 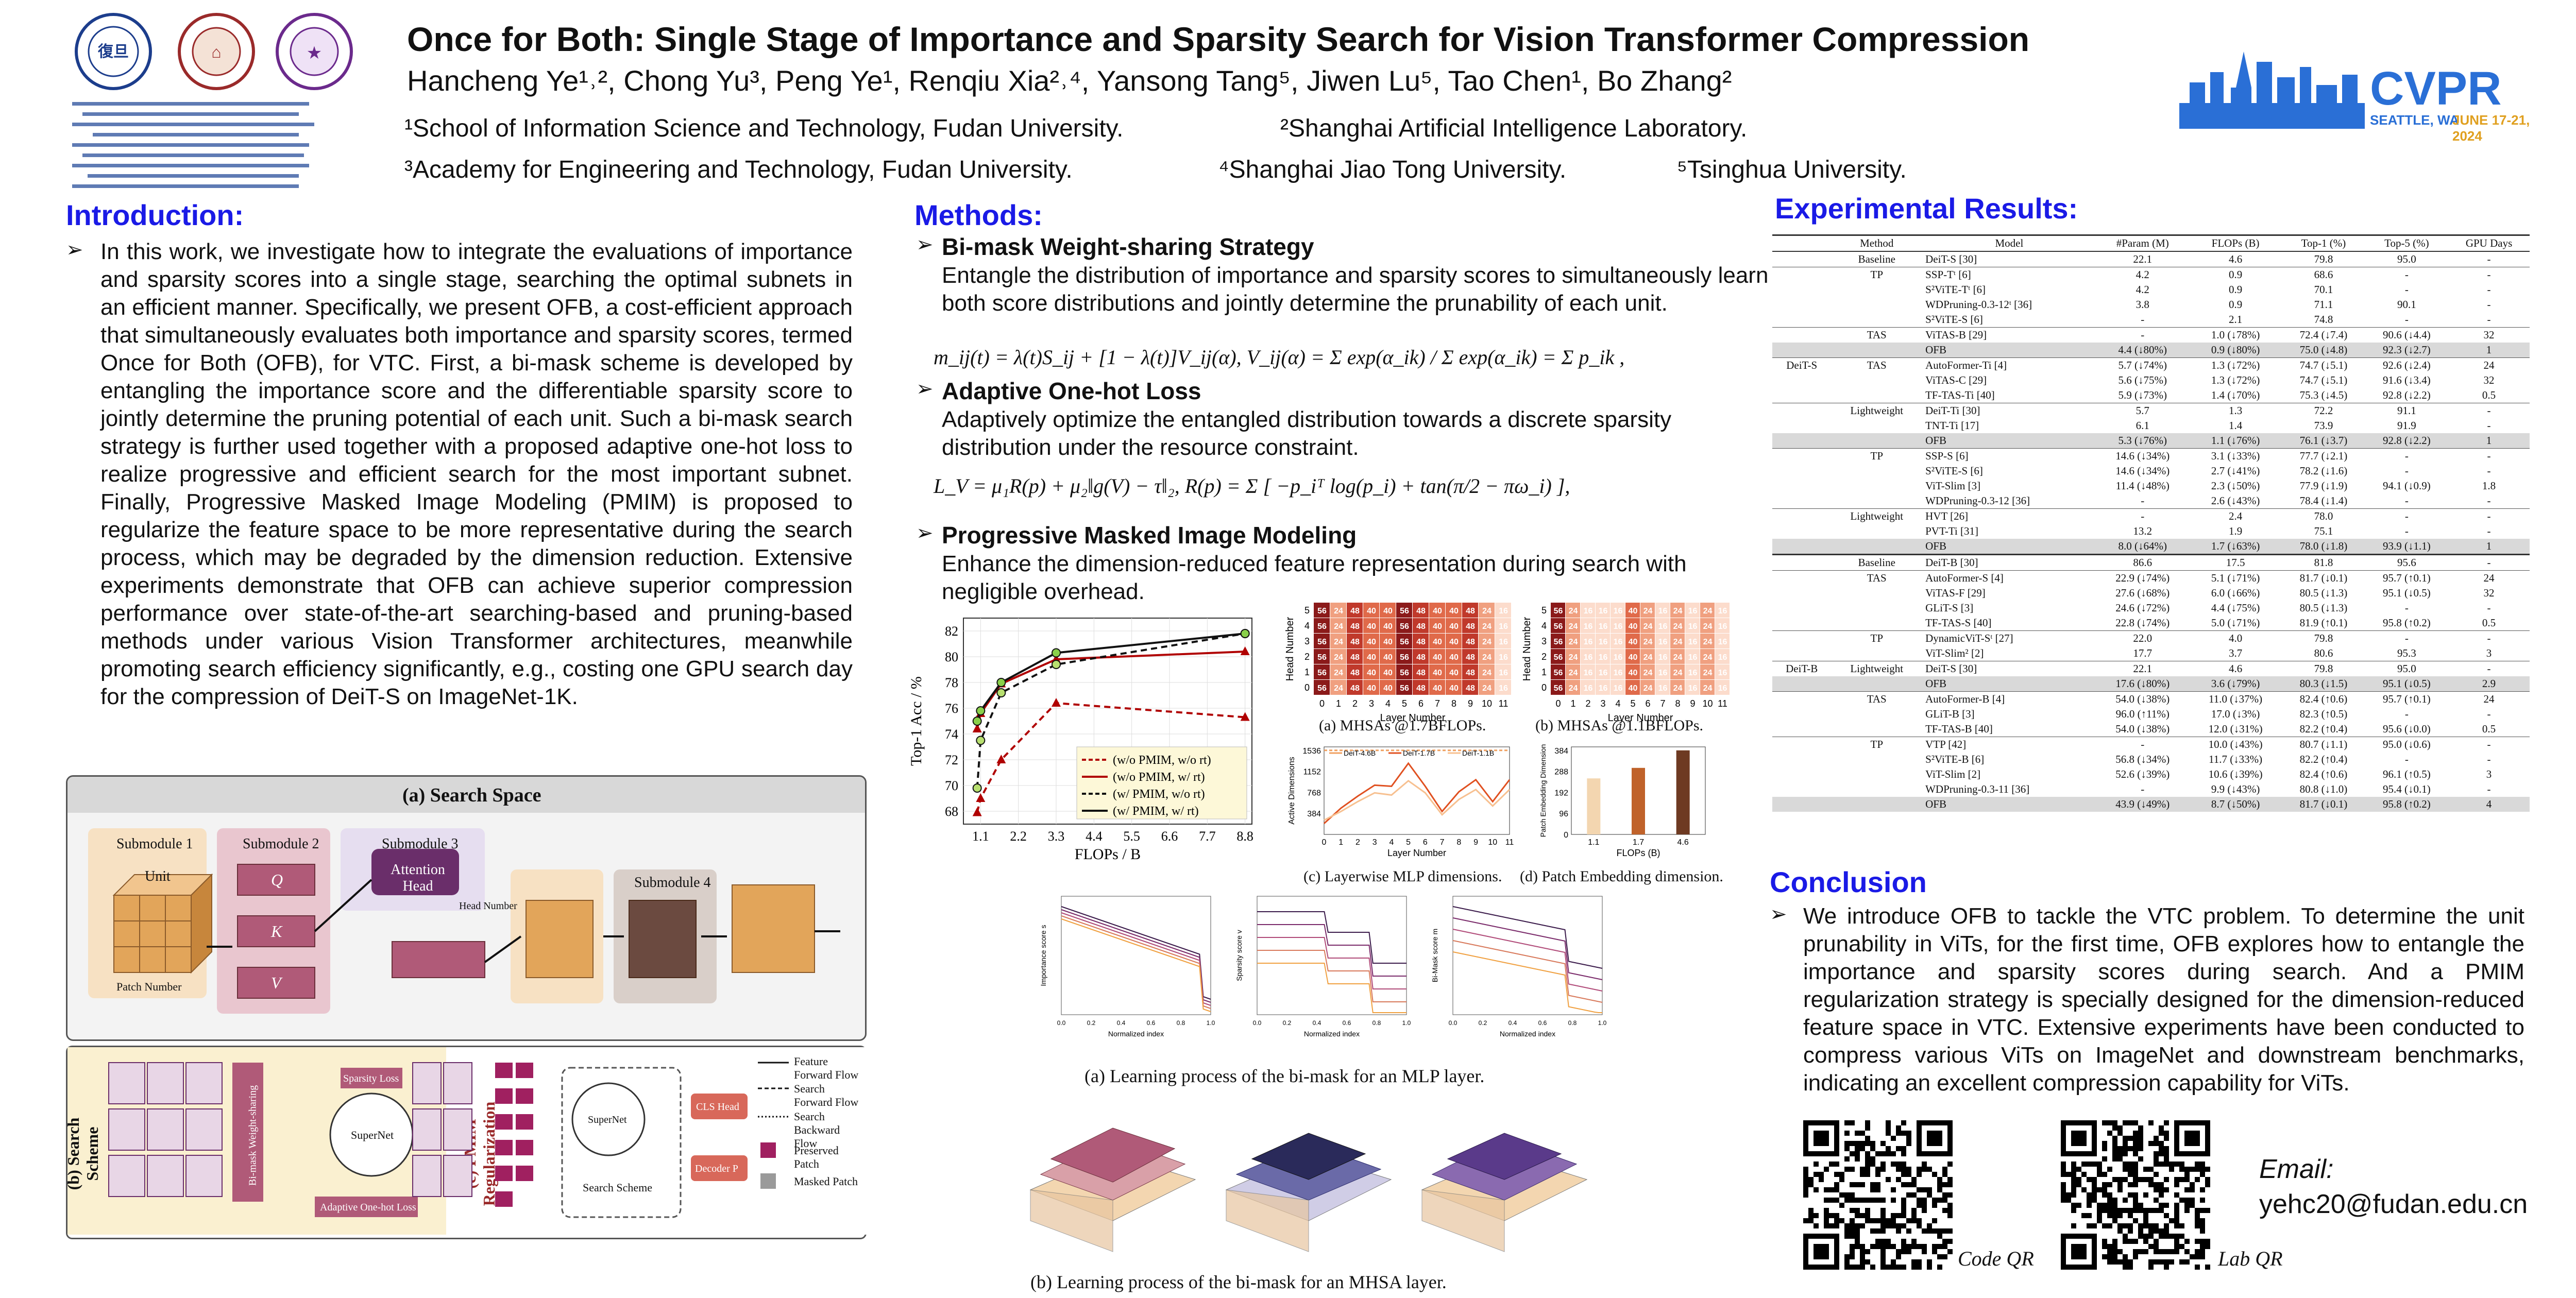 I want to click on code-qr-icon, so click(x=1878, y=1195).